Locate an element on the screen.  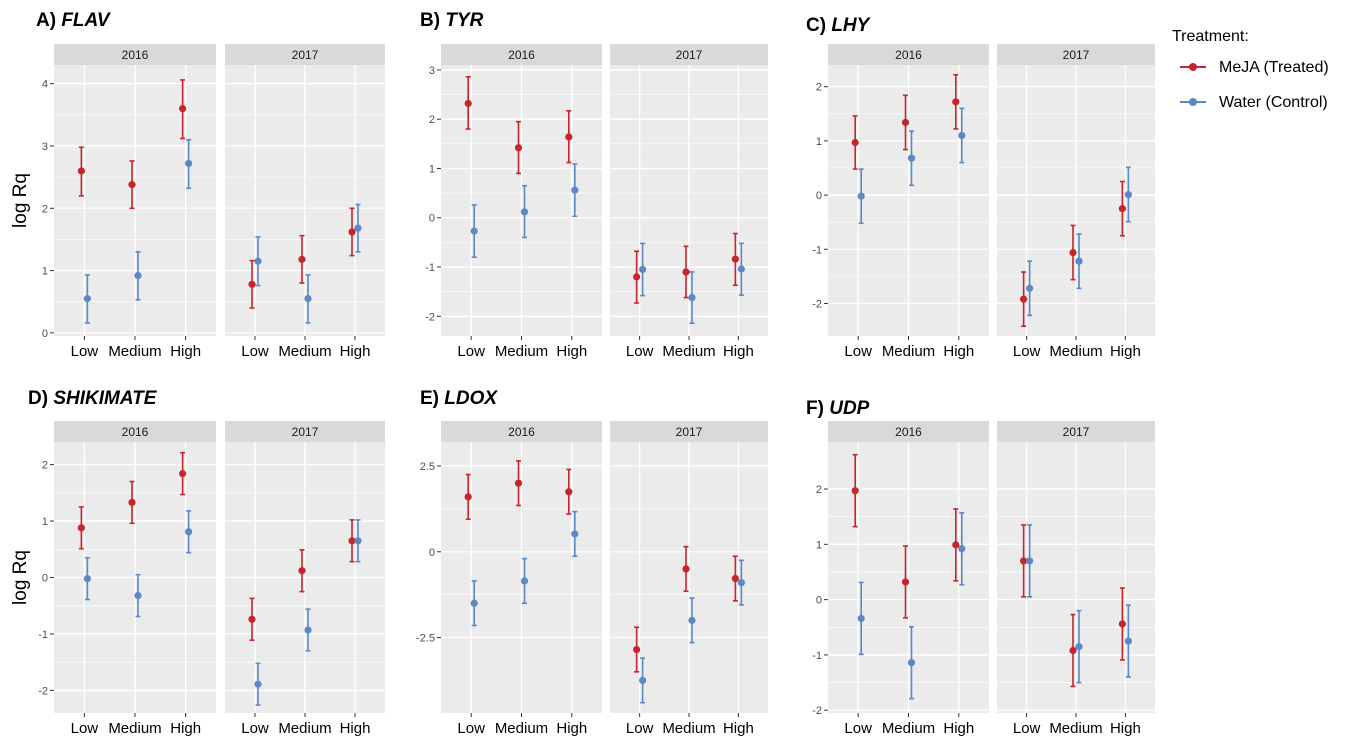
legend-item-meja: MeJA (Treated) is located at coordinates (1254, 67).